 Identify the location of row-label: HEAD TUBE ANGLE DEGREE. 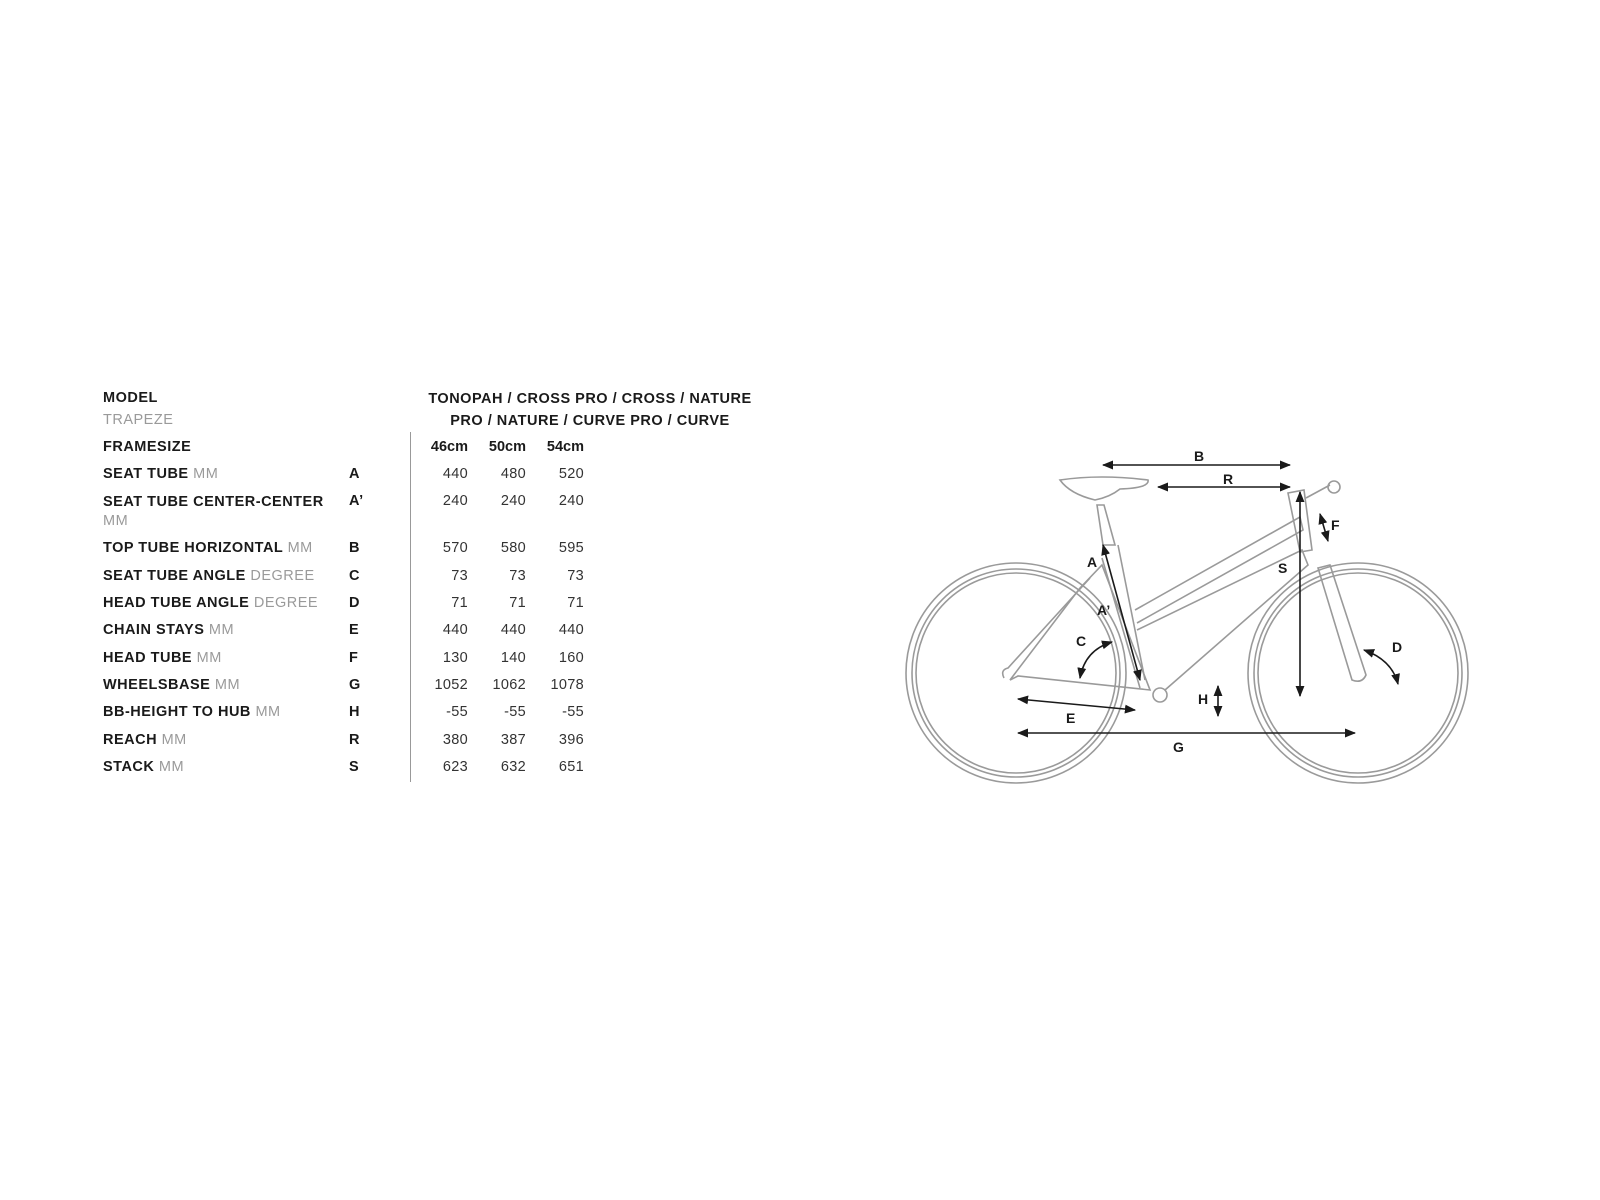
(210, 603).